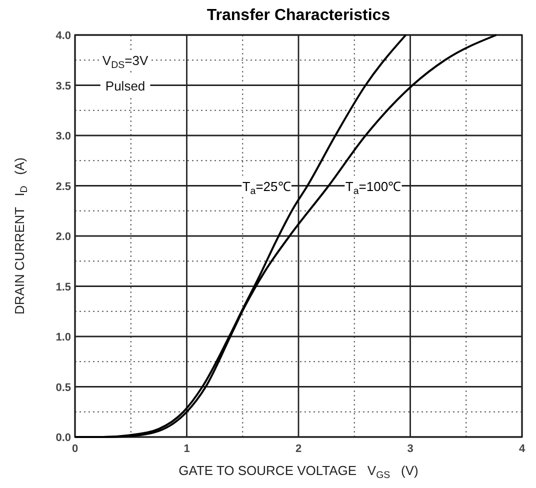  What do you see at coordinates (63, 287) in the screenshot?
I see `y-tick-label: 1.5` at bounding box center [63, 287].